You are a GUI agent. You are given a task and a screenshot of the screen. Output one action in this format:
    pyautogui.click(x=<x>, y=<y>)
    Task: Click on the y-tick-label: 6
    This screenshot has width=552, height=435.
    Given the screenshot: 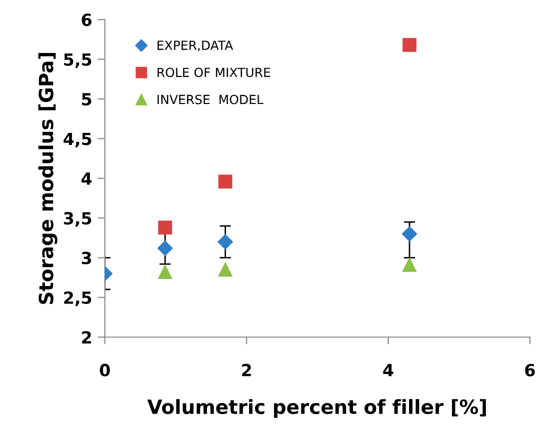 What is the action you would take?
    pyautogui.click(x=87, y=20)
    